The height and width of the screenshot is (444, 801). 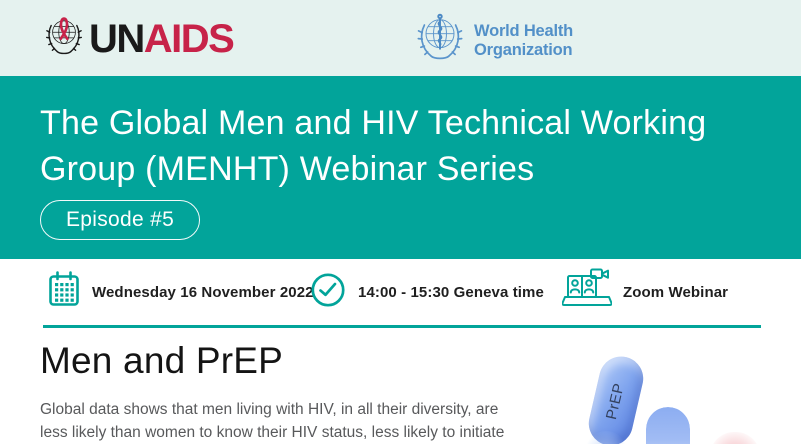 I want to click on event-time: 14:00 - 15:30 Geneva time, so click(x=426, y=292).